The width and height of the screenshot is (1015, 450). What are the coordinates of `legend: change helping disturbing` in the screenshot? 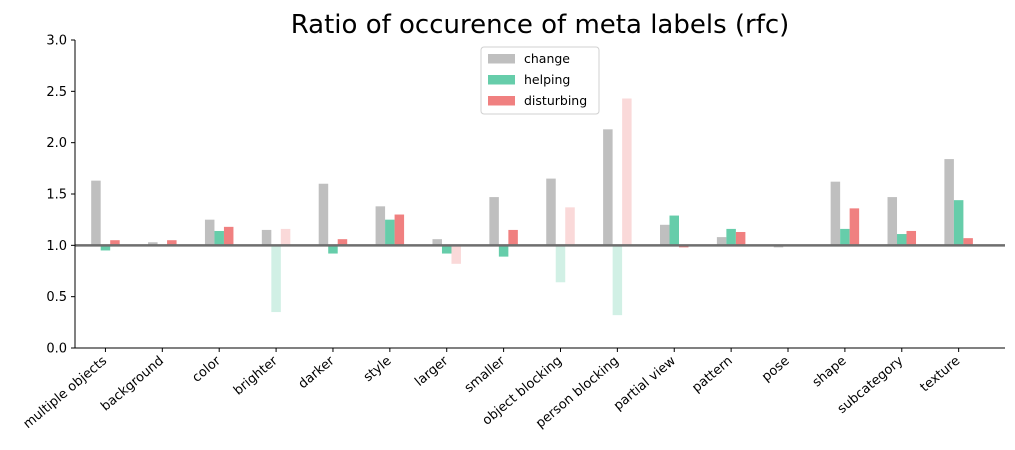 It's located at (540, 80).